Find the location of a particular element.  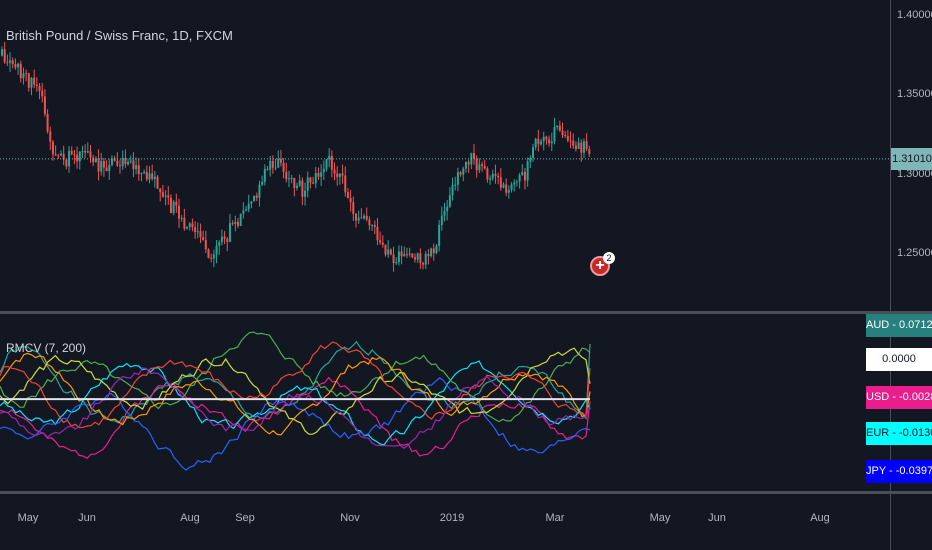

price-axis: 1.40000 1.35000 1.30000 1.25000 1.31010 is located at coordinates (911, 275).